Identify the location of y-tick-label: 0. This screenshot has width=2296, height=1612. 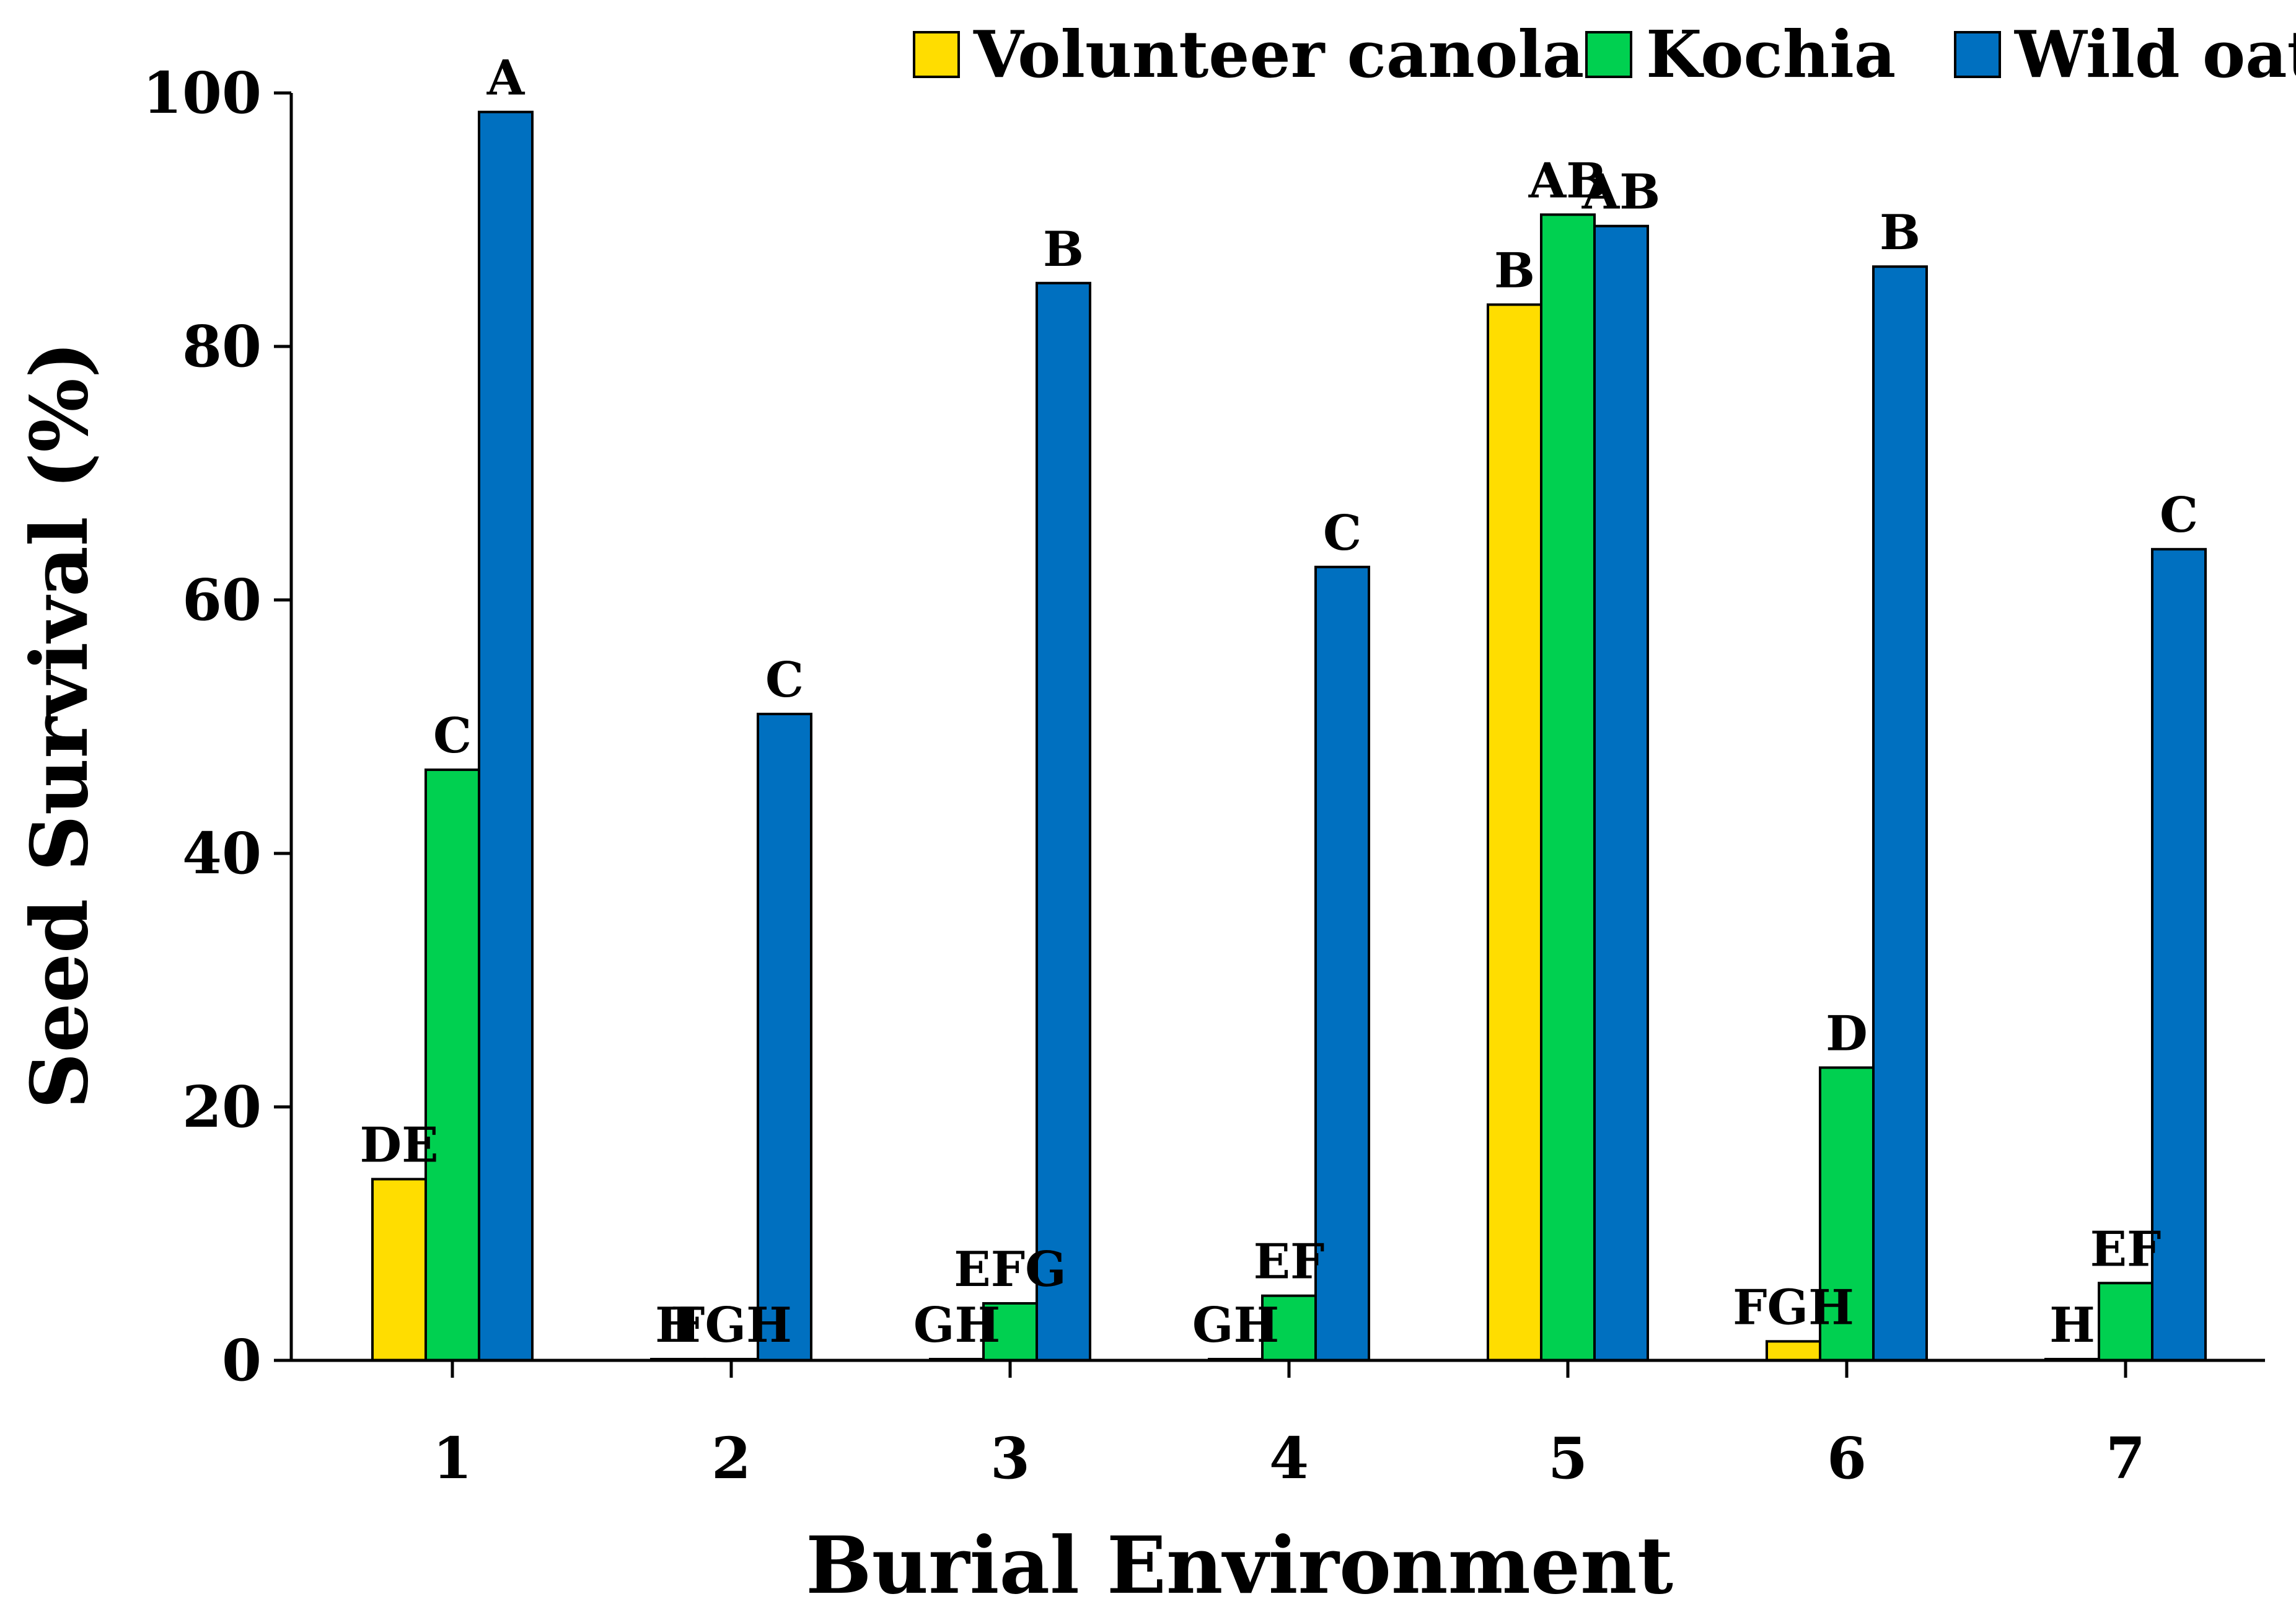
(242, 1360).